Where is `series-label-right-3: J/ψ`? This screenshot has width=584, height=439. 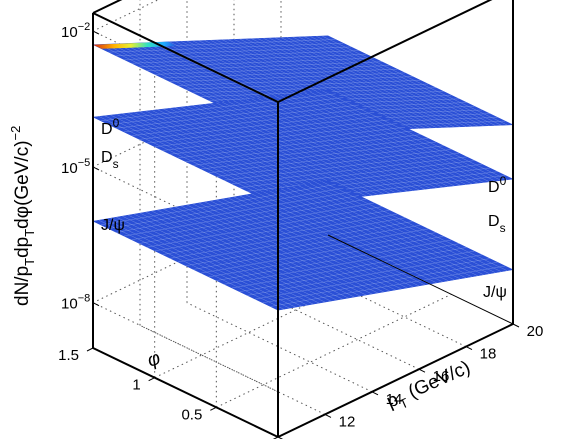
series-label-right-3: J/ψ is located at coordinates (495, 292).